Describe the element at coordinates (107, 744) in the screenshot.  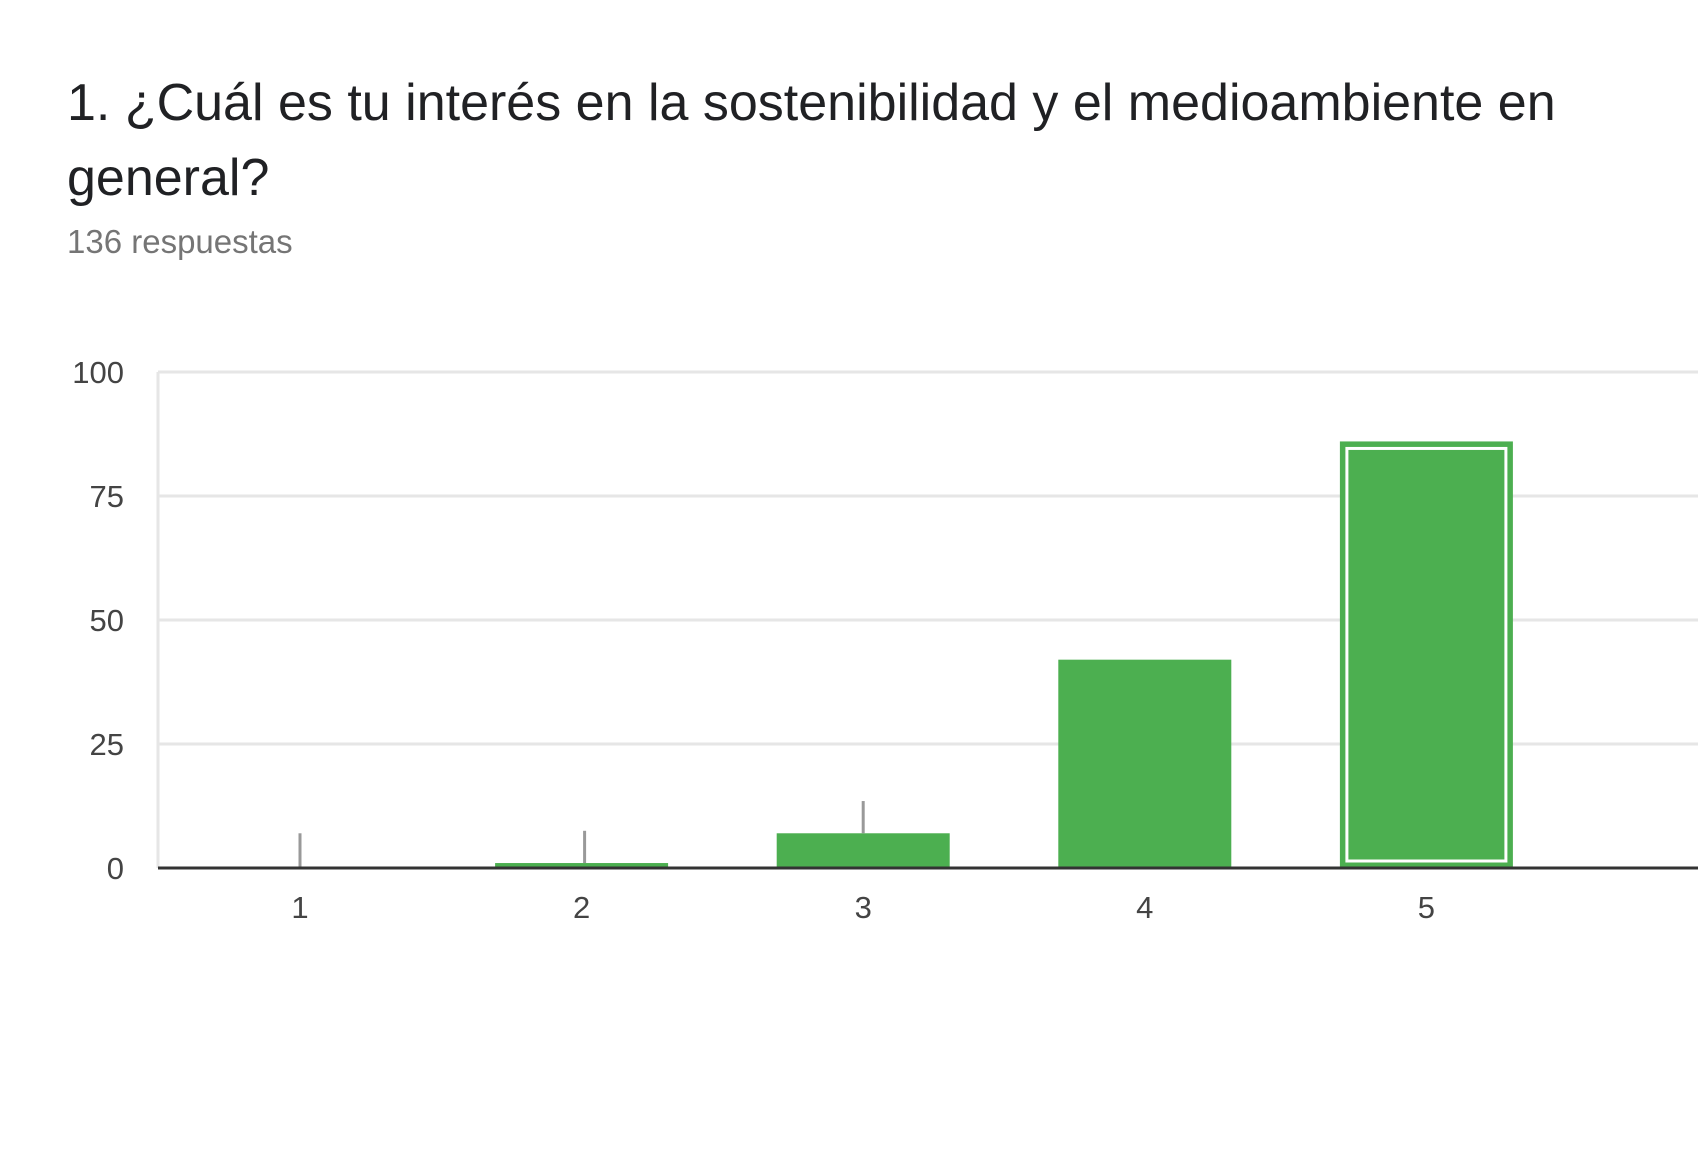
I see `y-tick-label: 25` at that location.